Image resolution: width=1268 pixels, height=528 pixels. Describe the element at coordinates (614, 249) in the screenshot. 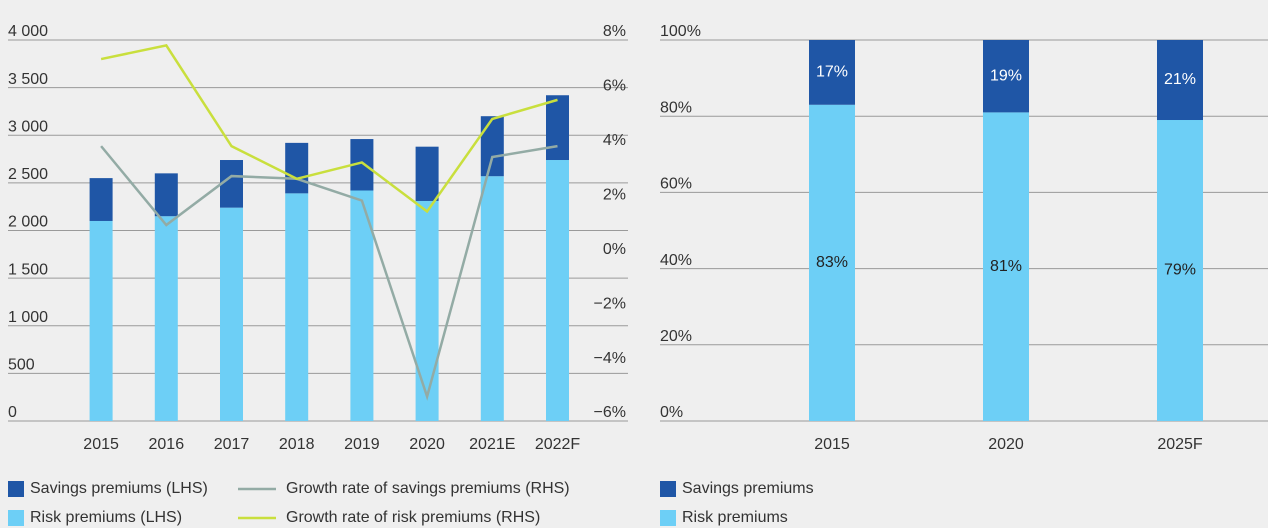

I see `y2-tick-label: 0%` at that location.